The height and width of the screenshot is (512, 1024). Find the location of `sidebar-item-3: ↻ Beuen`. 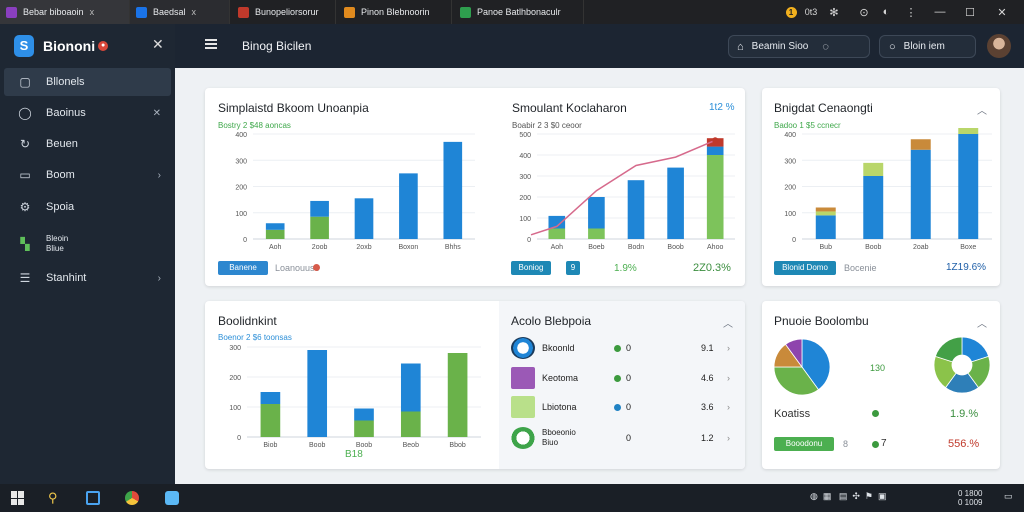

sidebar-item-3: ↻ Beuen is located at coordinates (87, 144).